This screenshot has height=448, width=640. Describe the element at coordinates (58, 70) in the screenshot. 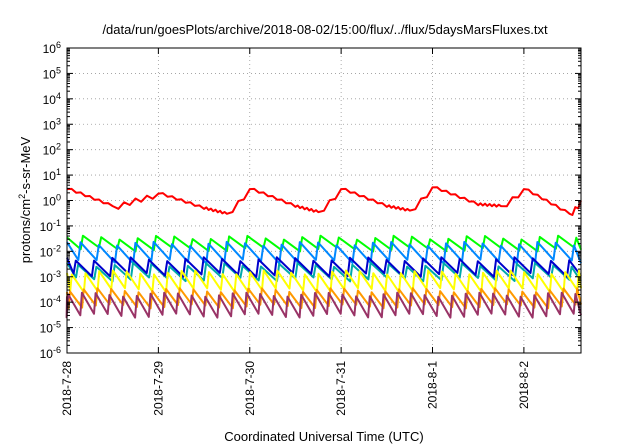

I see `y-tick-label-exponent: 5` at that location.